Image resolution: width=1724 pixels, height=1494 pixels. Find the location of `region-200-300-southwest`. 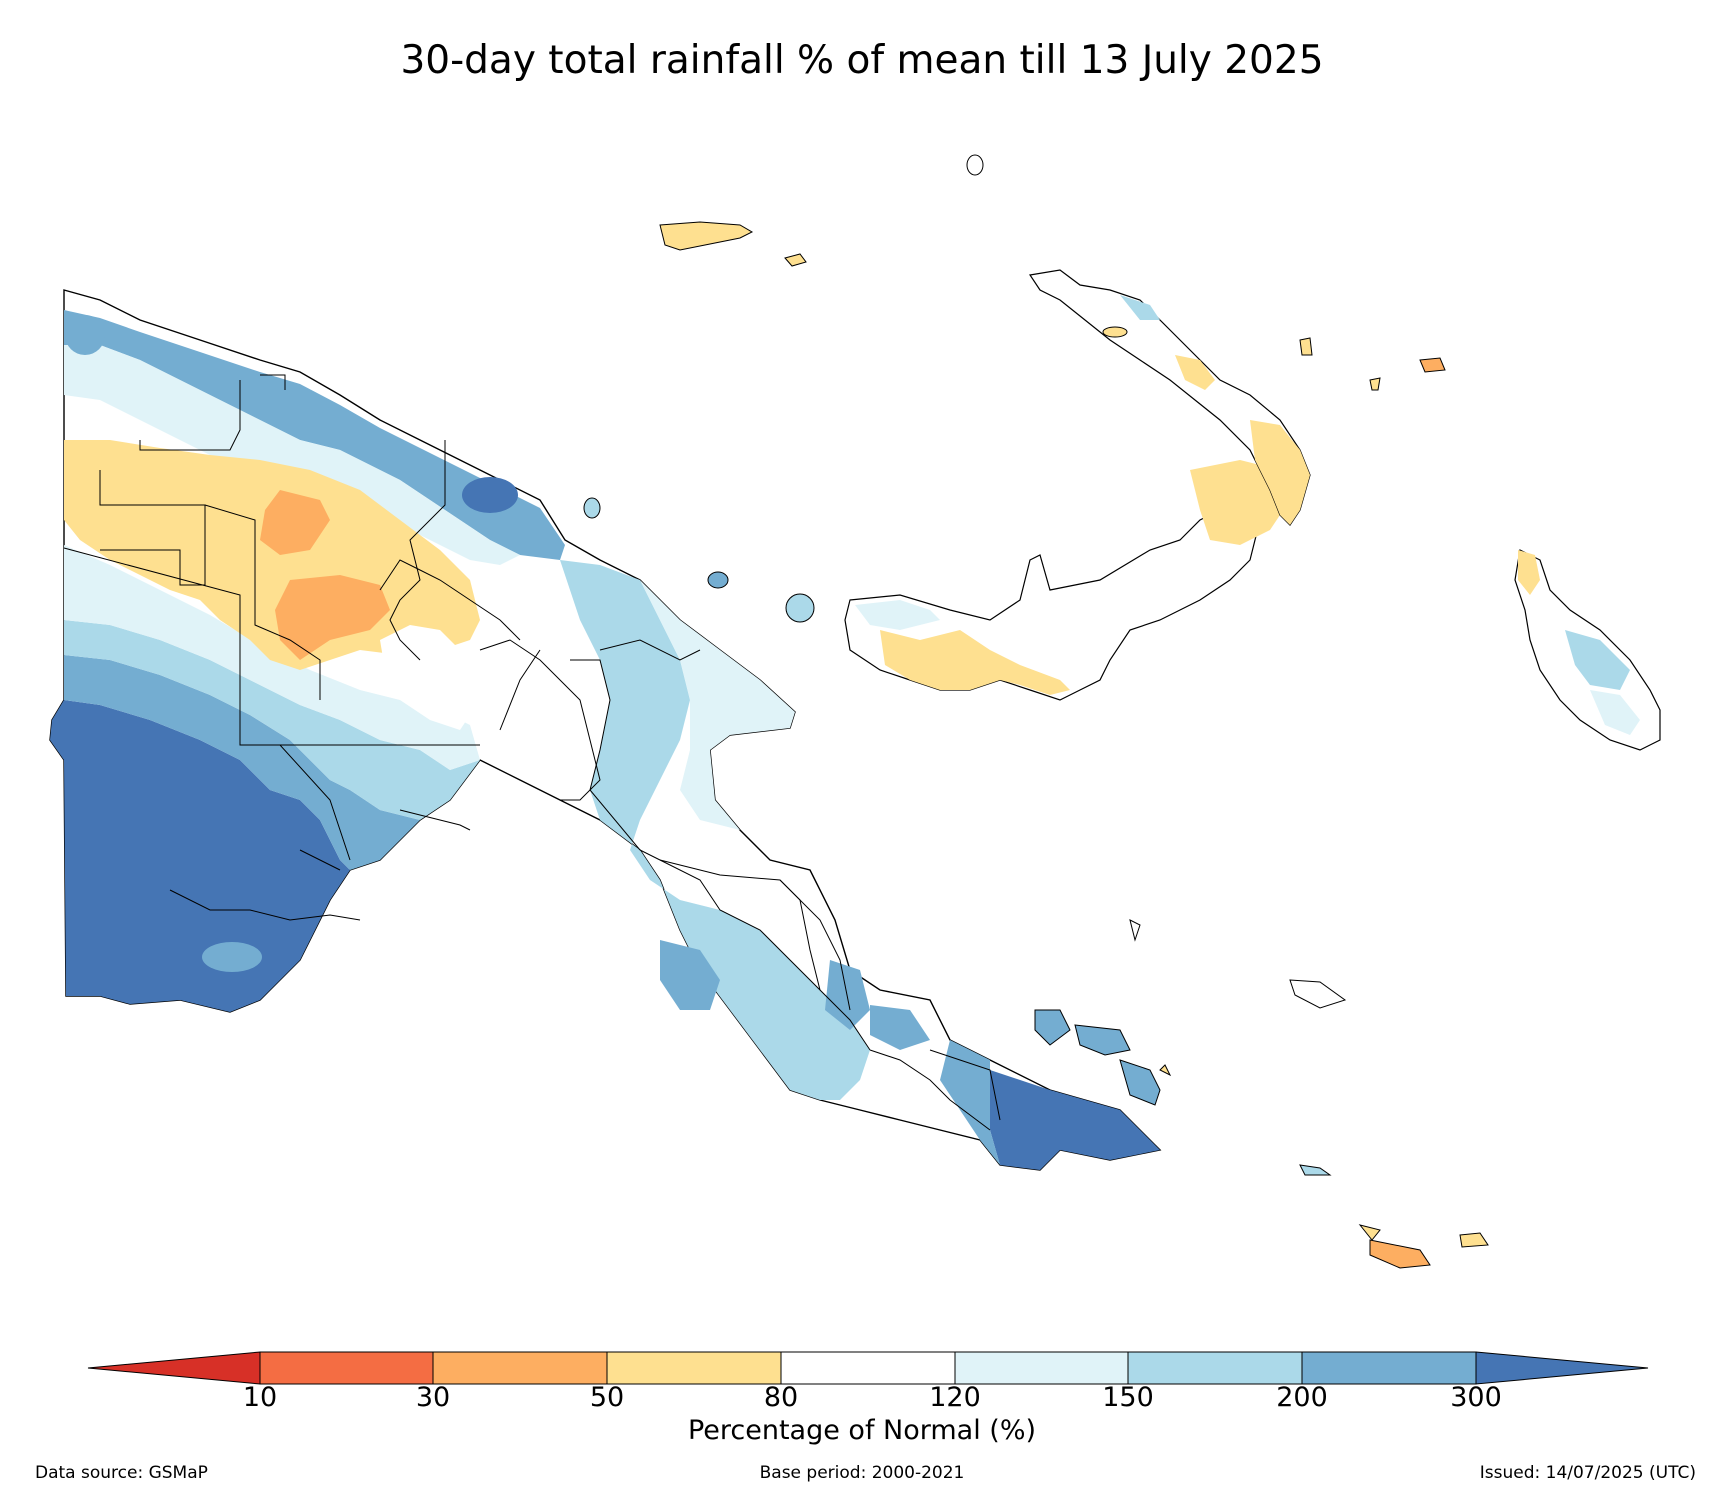

region-200-300-southwest is located at coordinates (242, 762).